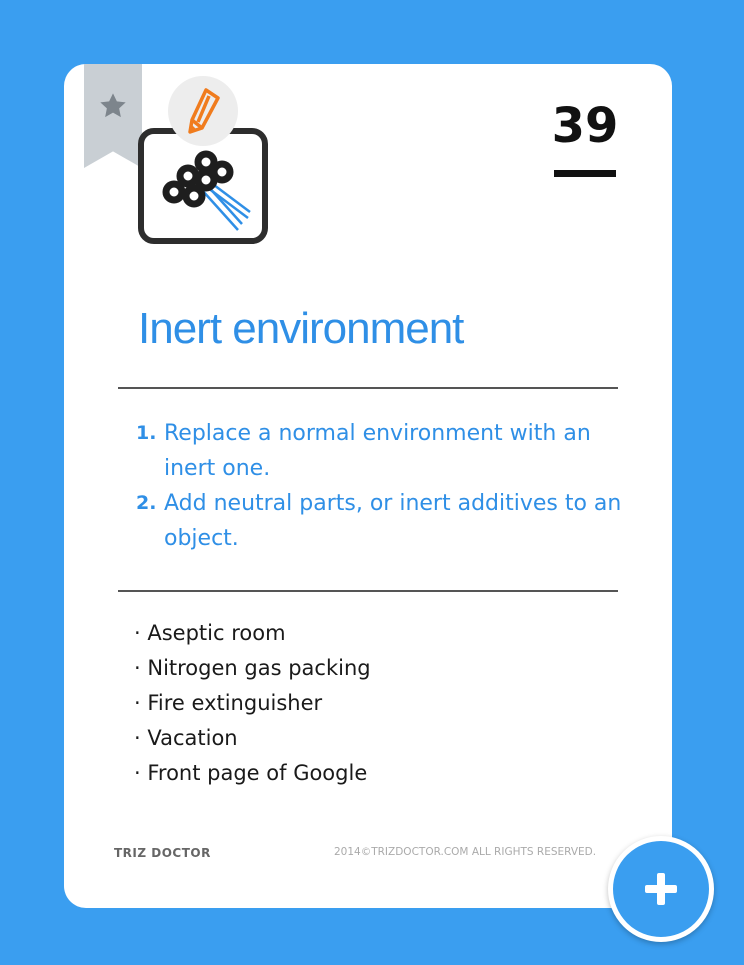  I want to click on example-item: Vacation, so click(364, 738).